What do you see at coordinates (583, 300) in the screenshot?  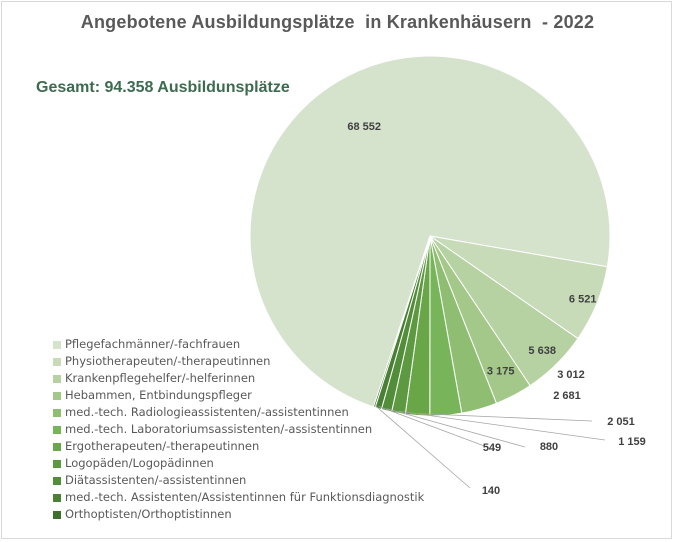 I see `data-label-physiotherapeuten-therapeutinnen: 6 521` at bounding box center [583, 300].